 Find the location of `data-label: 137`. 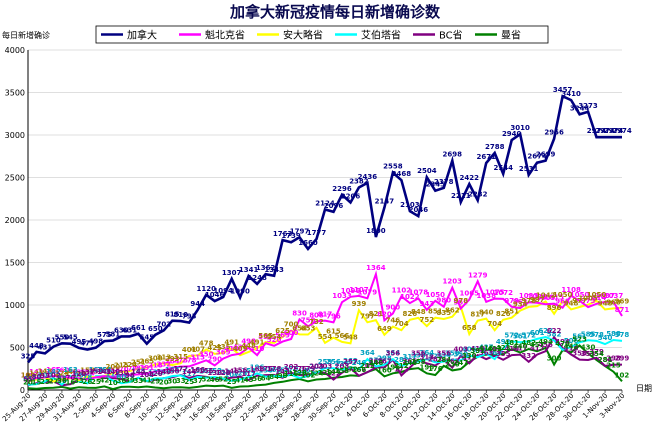

data-label: 137 is located at coordinates (87, 372).